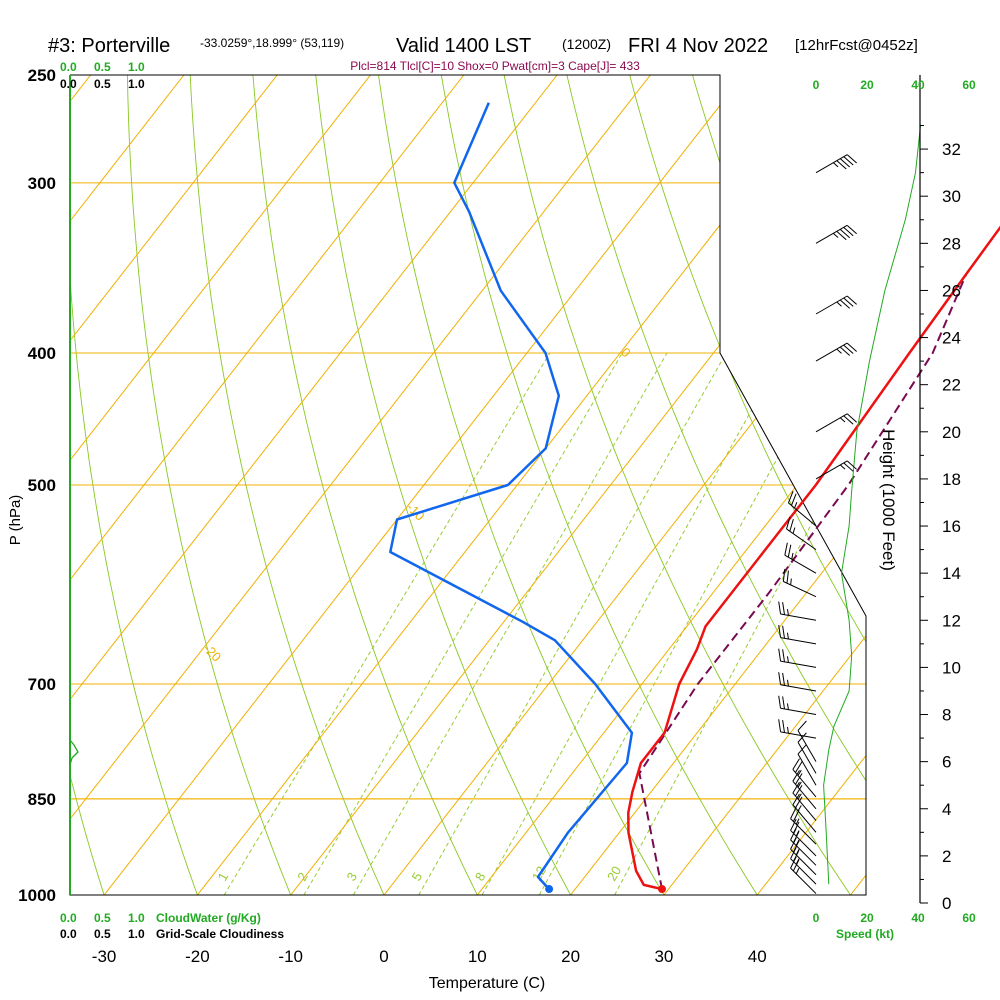 The width and height of the screenshot is (1000, 1000). Describe the element at coordinates (918, 85) in the screenshot. I see `speed-top-40: 40` at that location.